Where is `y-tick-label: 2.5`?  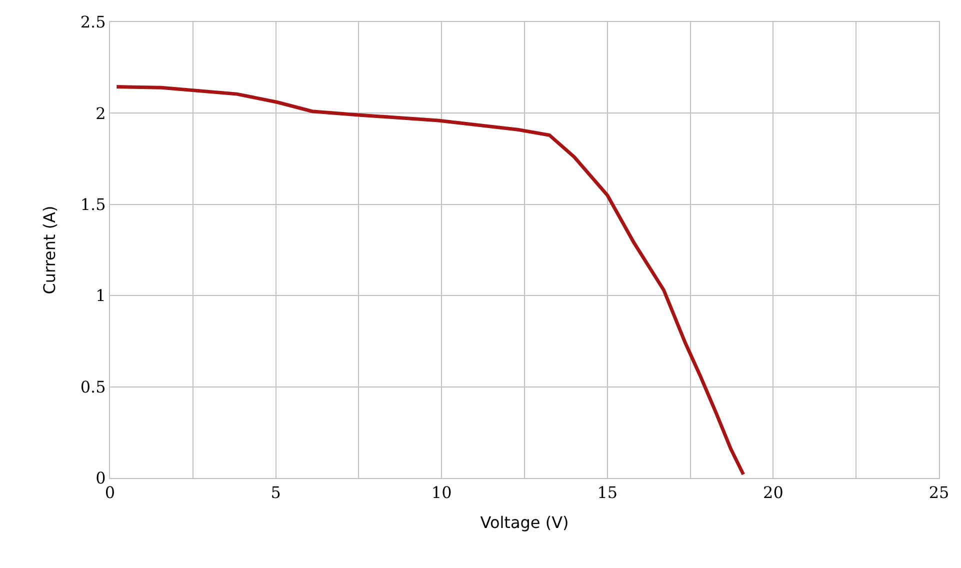 y-tick-label: 2.5 is located at coordinates (93, 22).